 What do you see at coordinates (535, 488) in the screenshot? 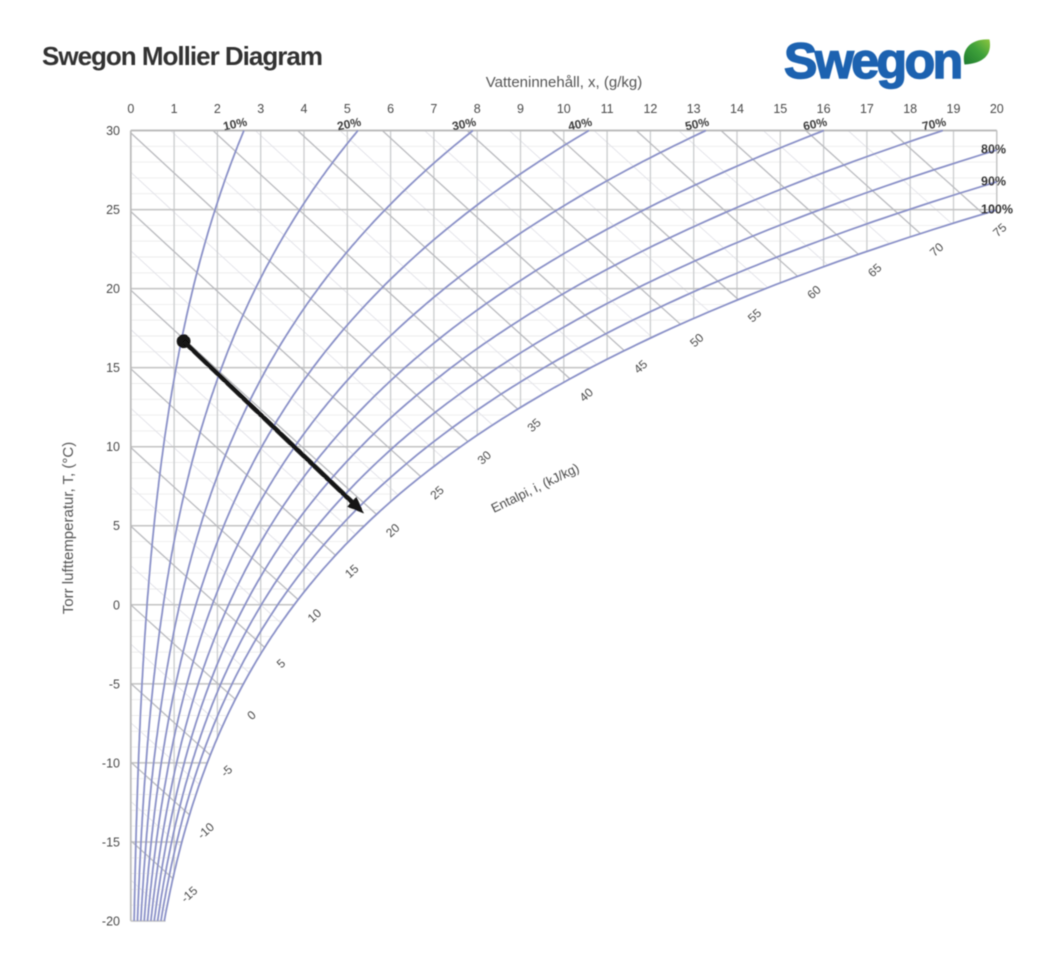
I see `svg-text: Entalpi, i, (kJ/kg)` at bounding box center [535, 488].